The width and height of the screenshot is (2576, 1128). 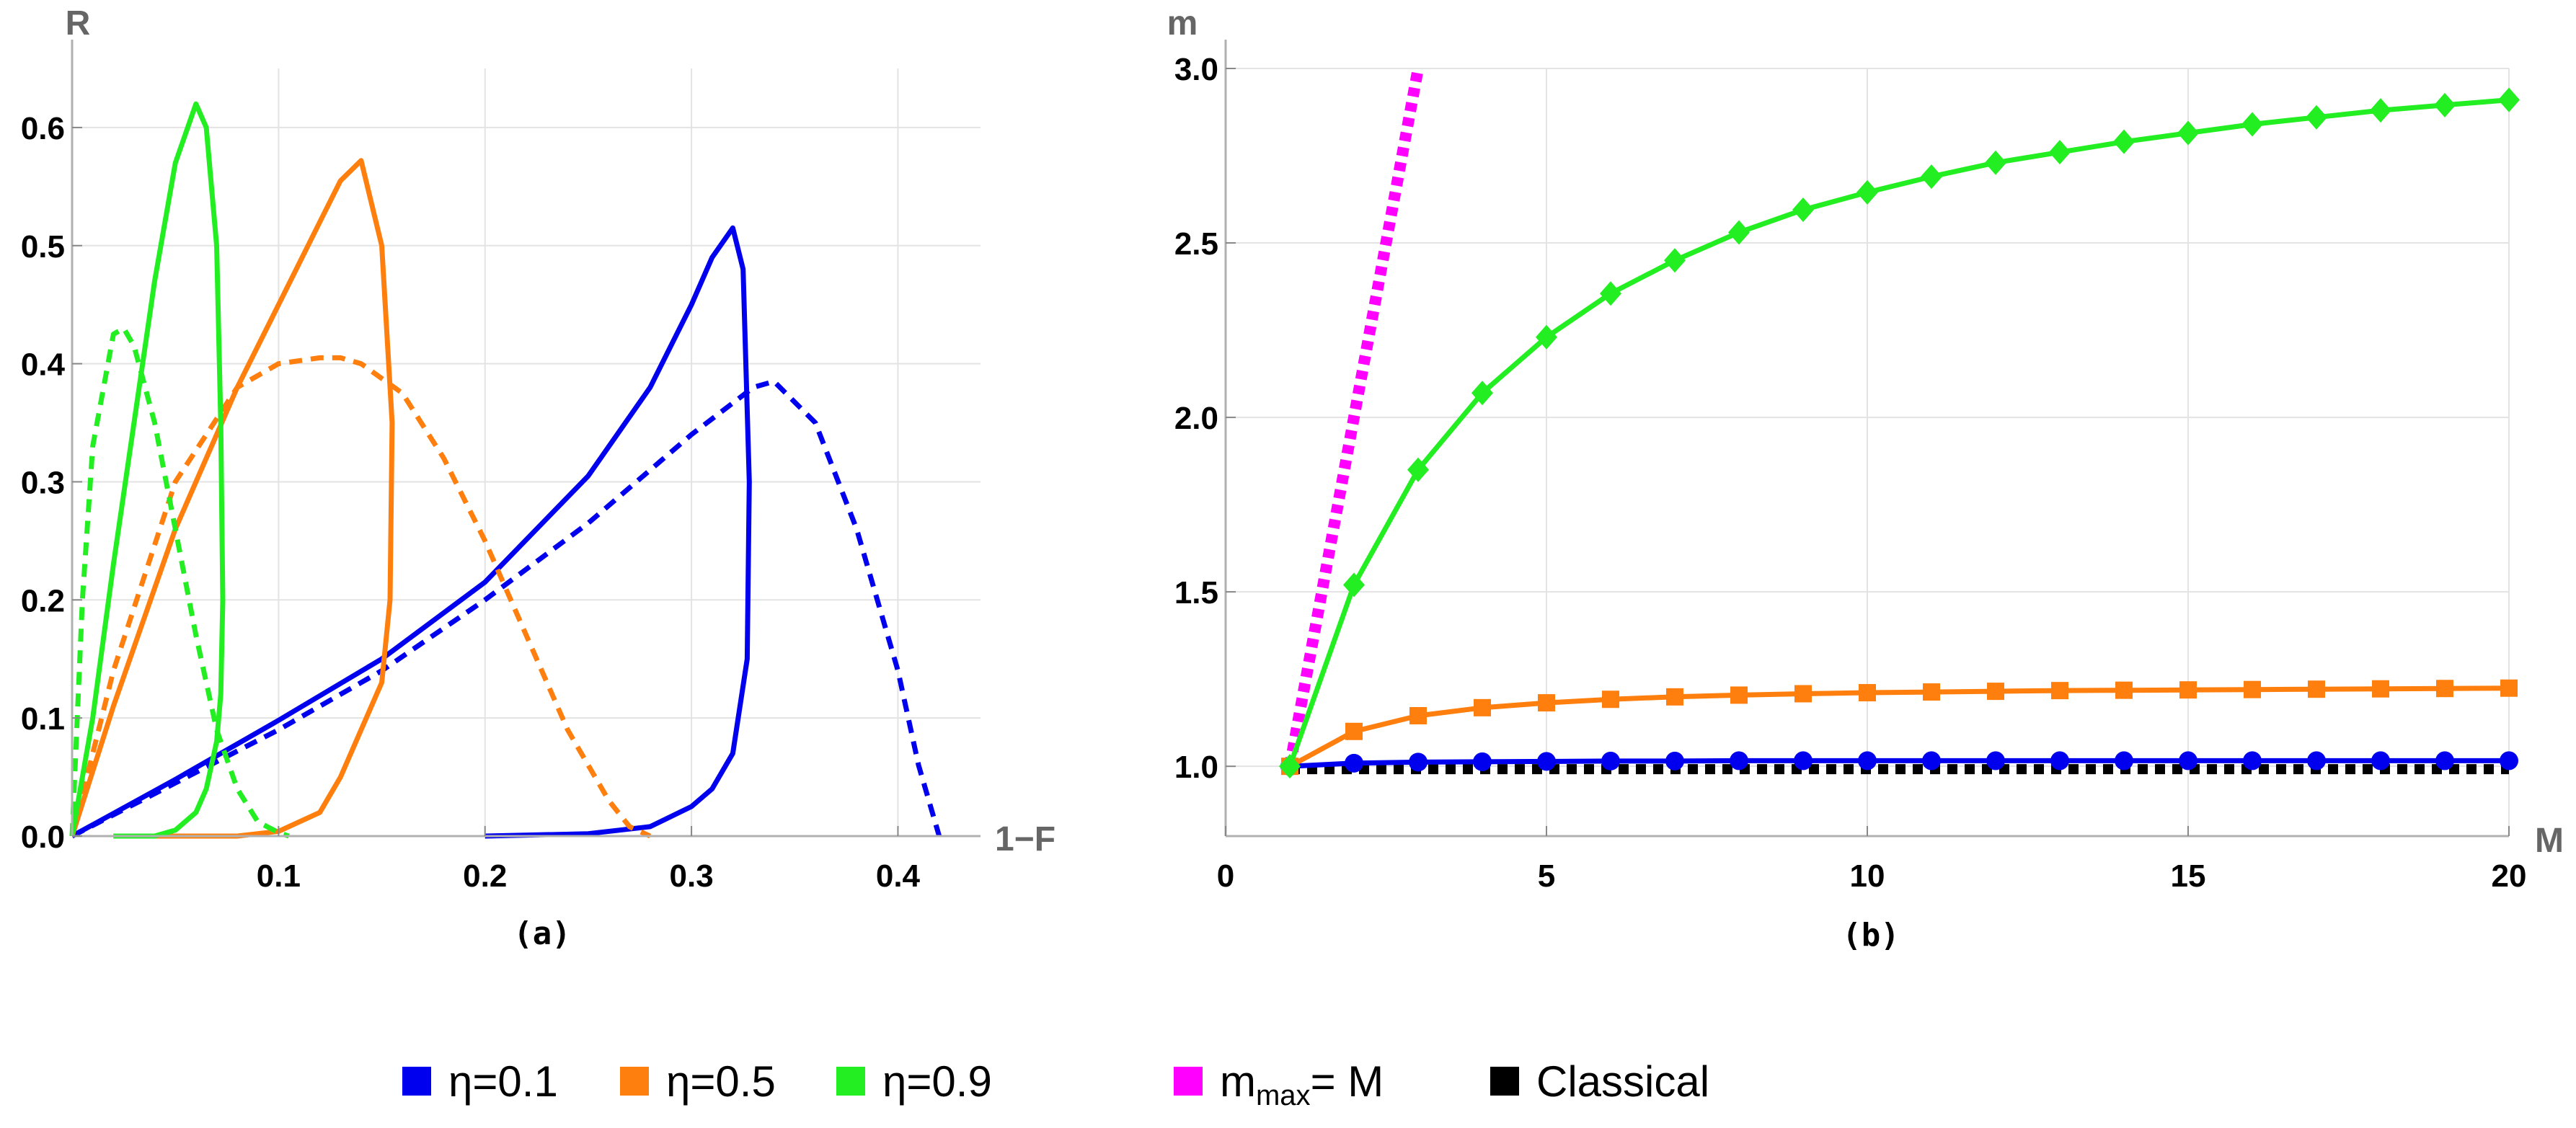 I want to click on y-tick-label: 0.4, so click(x=43, y=365).